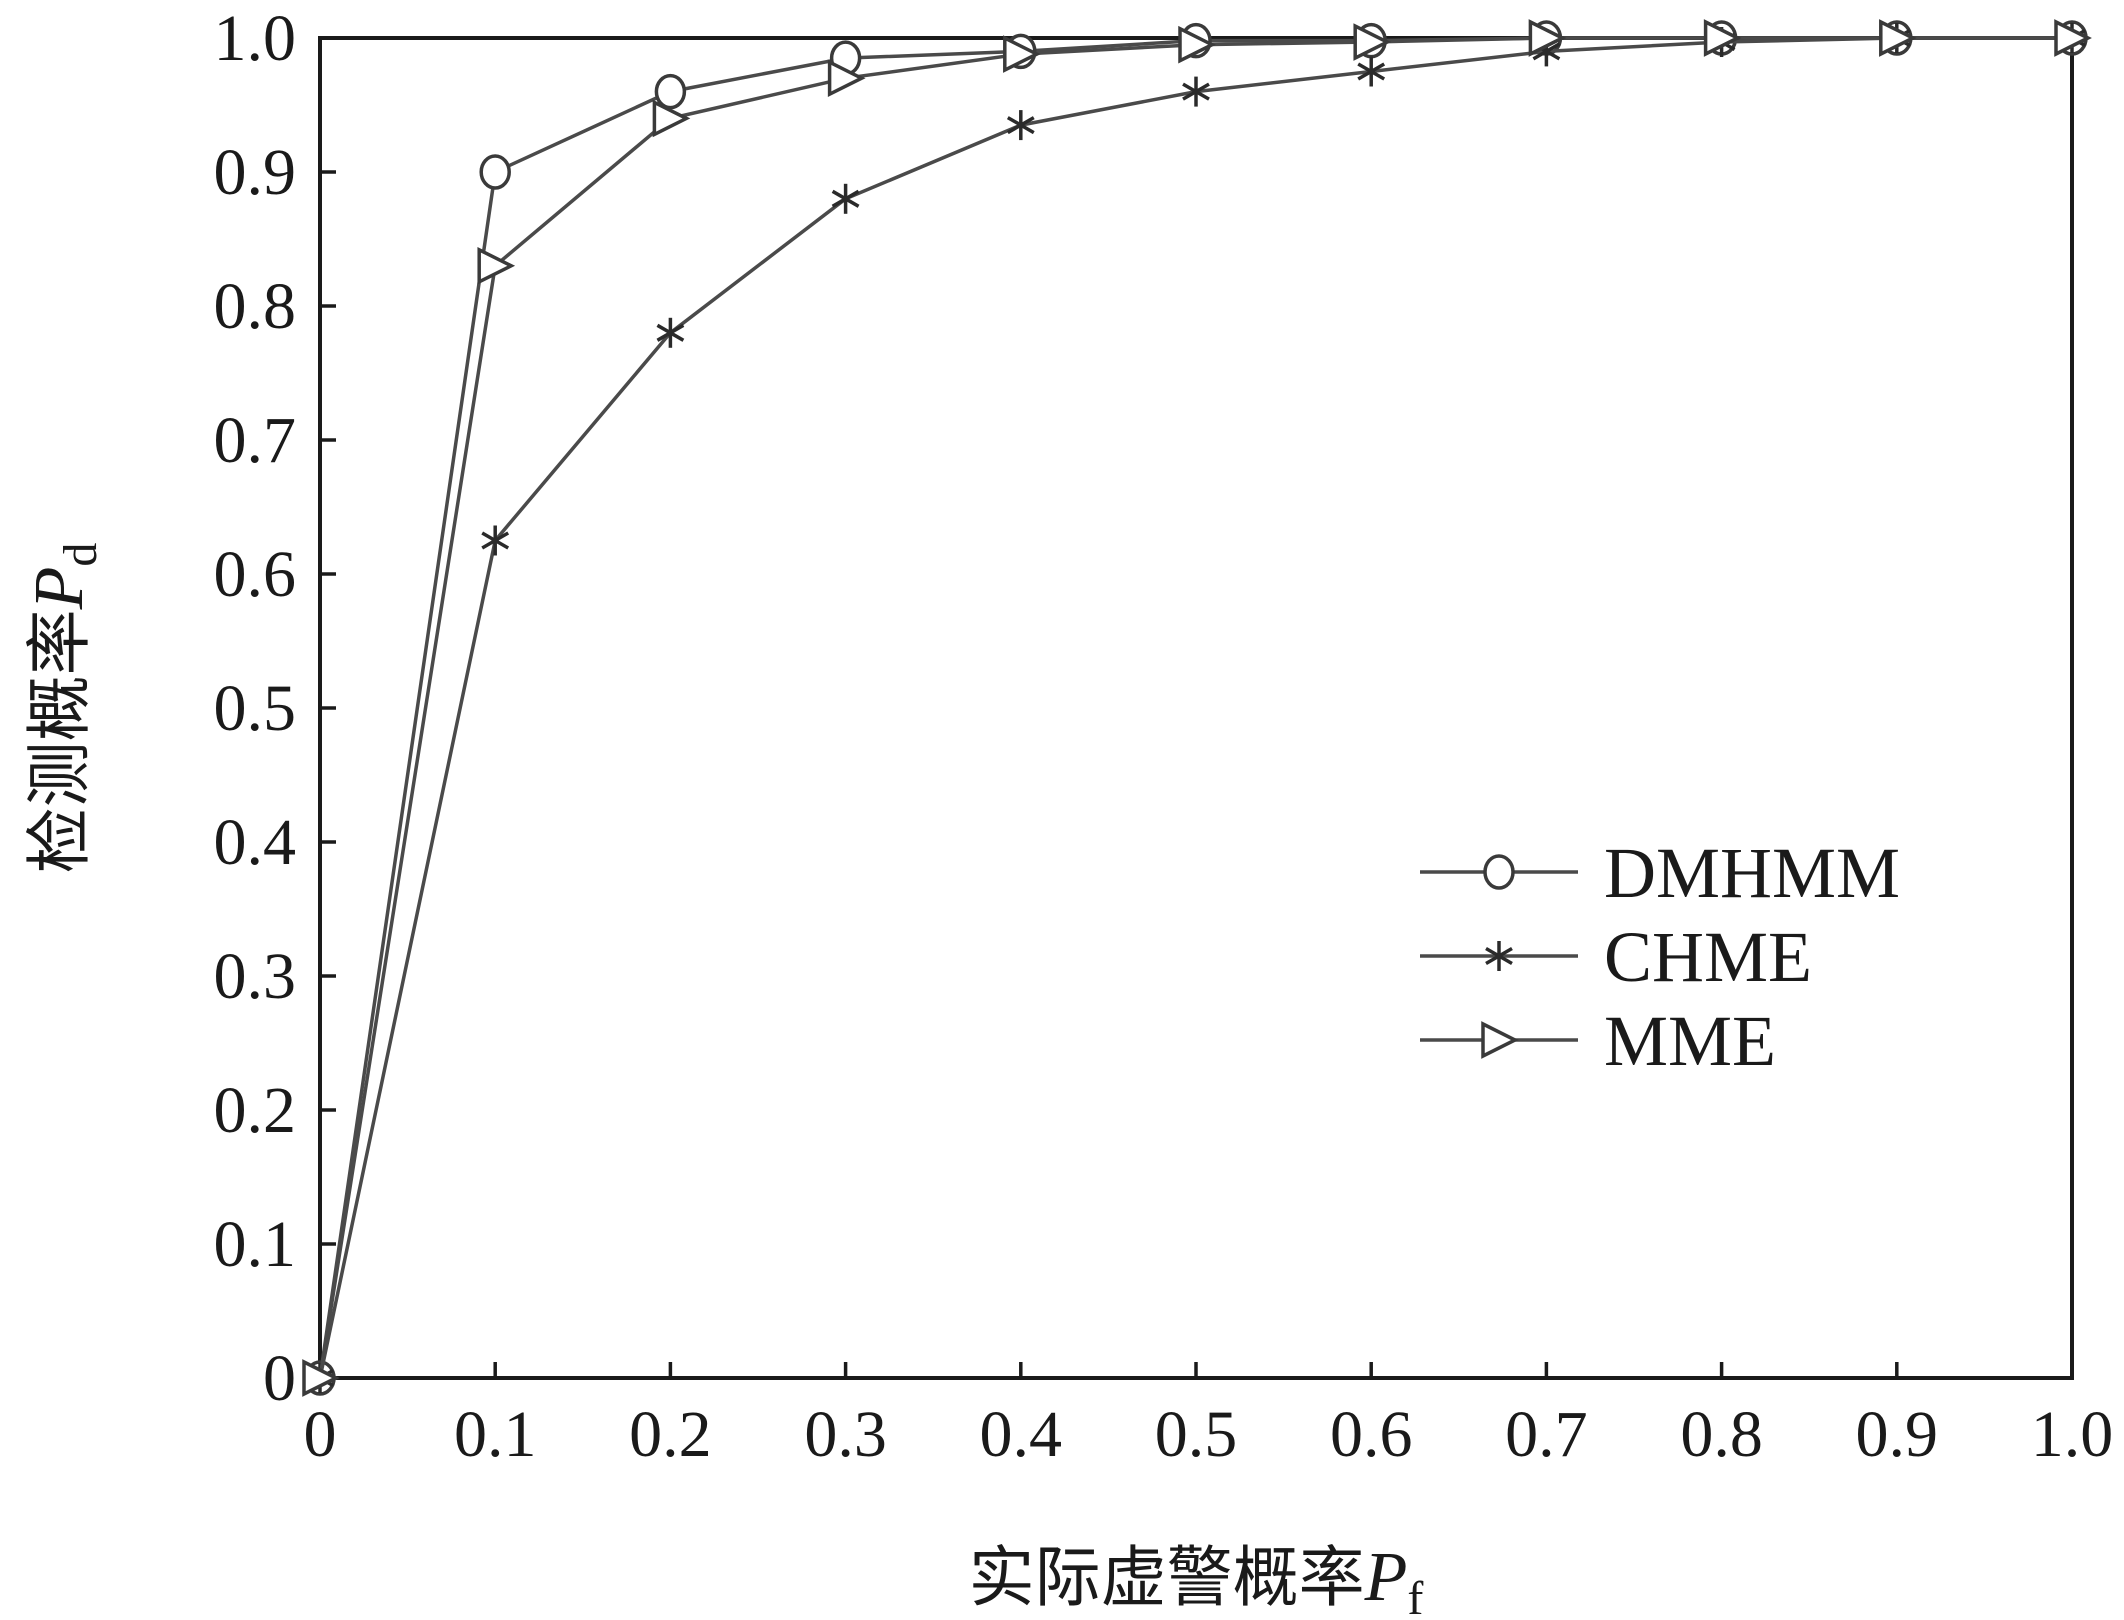  Describe the element at coordinates (1021, 1434) in the screenshot. I see `x-tick-label: 0.4` at that location.